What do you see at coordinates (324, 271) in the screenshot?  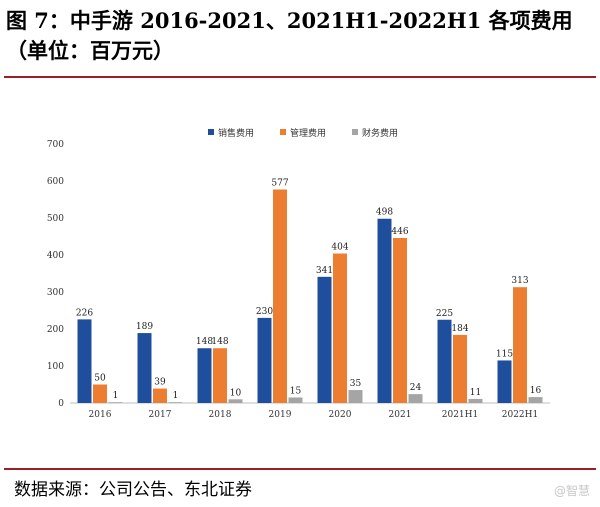 I see `data-label: 341` at bounding box center [324, 271].